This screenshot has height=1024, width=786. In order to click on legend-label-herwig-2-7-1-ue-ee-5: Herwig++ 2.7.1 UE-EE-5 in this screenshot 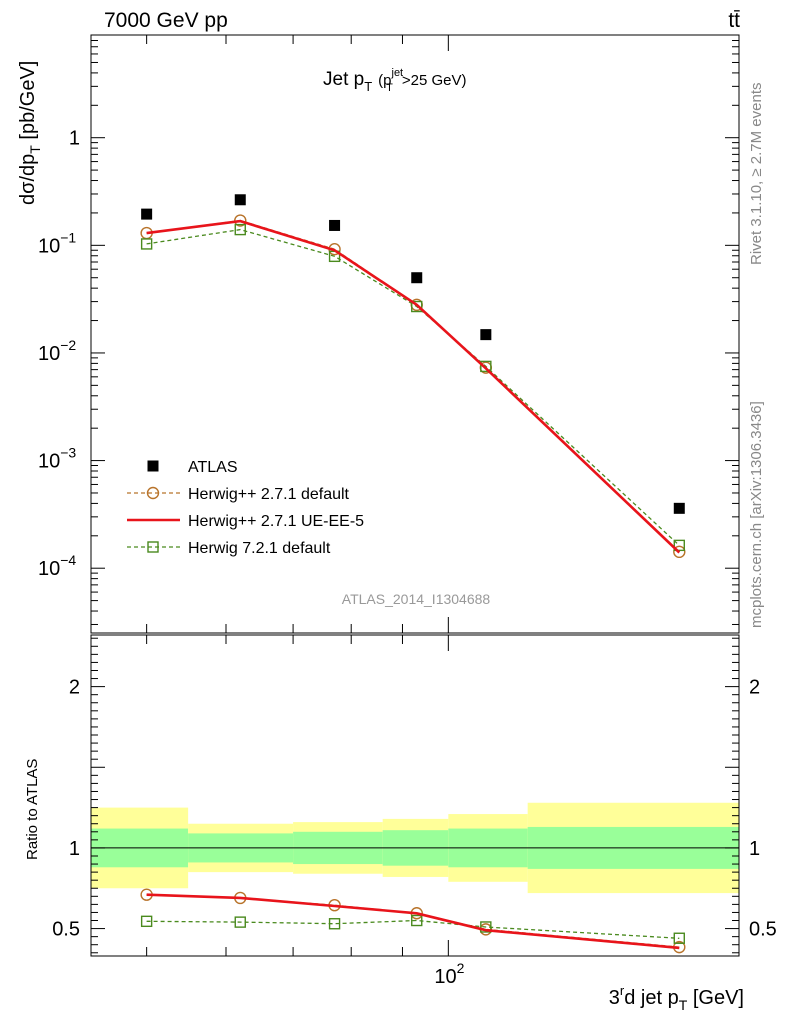, I will do `click(276, 521)`.